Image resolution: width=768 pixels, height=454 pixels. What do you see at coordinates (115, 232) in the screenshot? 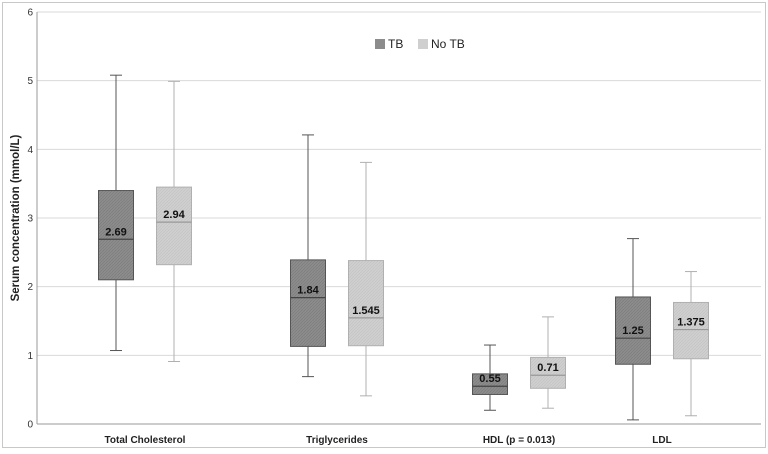
I see `median-value-label: 2.69` at bounding box center [115, 232].